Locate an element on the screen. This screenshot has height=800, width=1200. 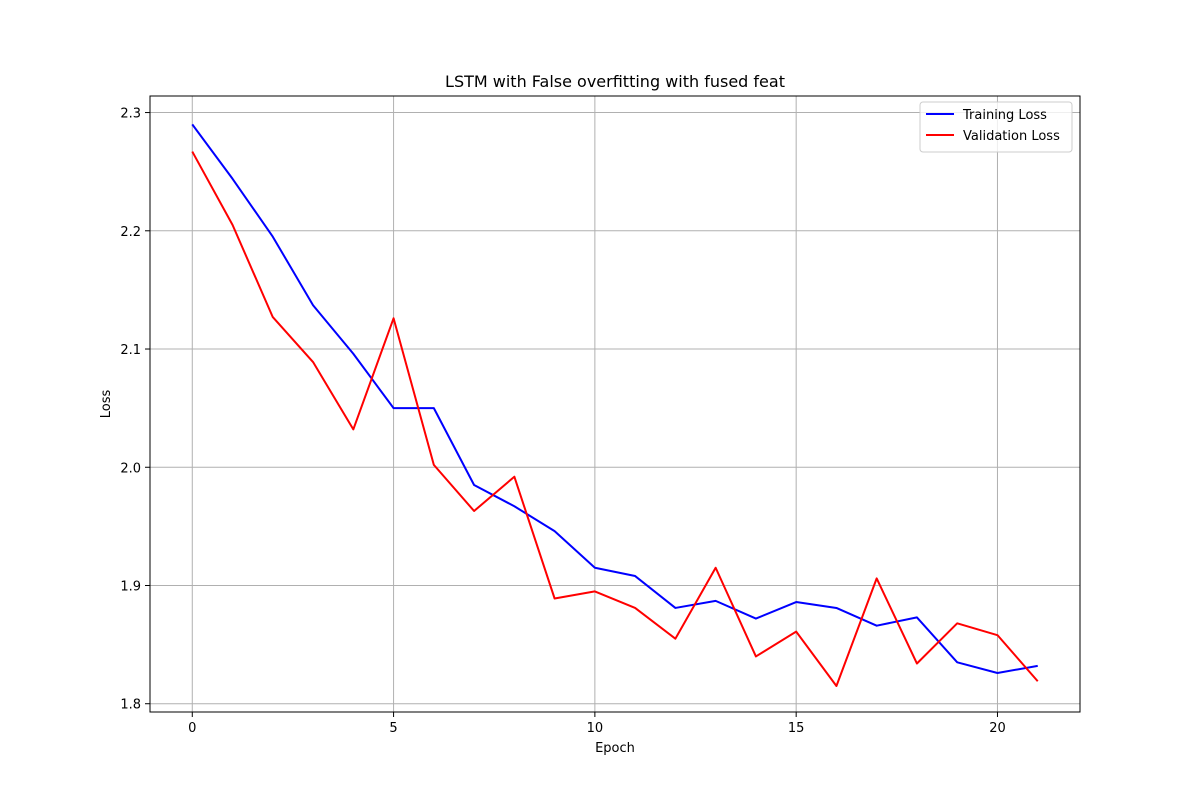
x-tick-label: 15 is located at coordinates (796, 728).